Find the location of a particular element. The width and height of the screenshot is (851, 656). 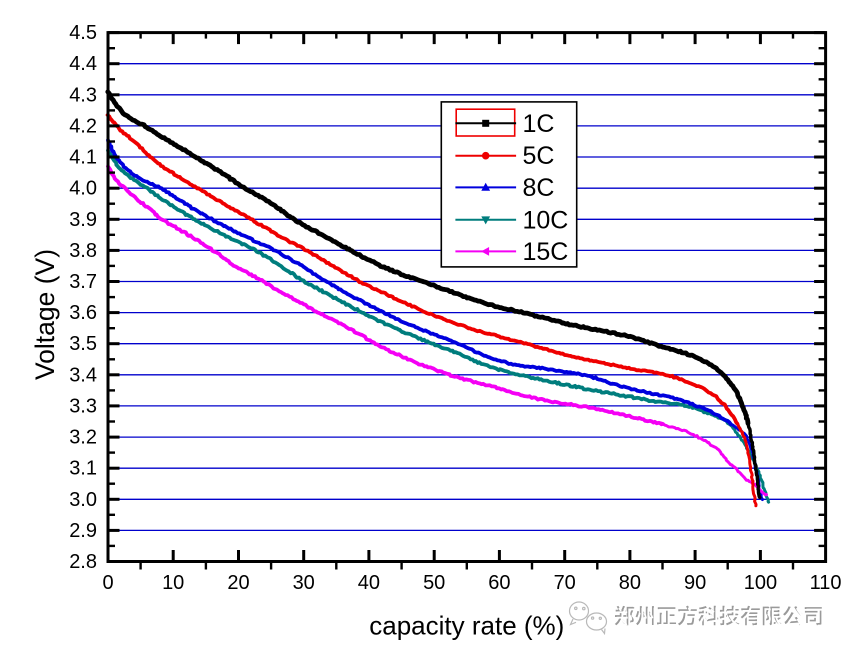

svg-text: 3.2 is located at coordinates (83, 438).